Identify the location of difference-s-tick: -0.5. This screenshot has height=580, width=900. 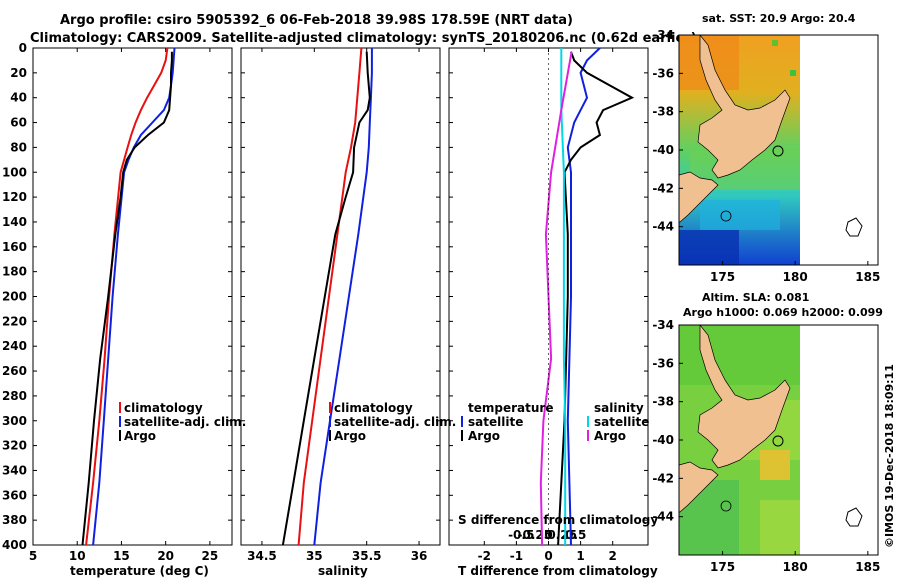
(521, 535).